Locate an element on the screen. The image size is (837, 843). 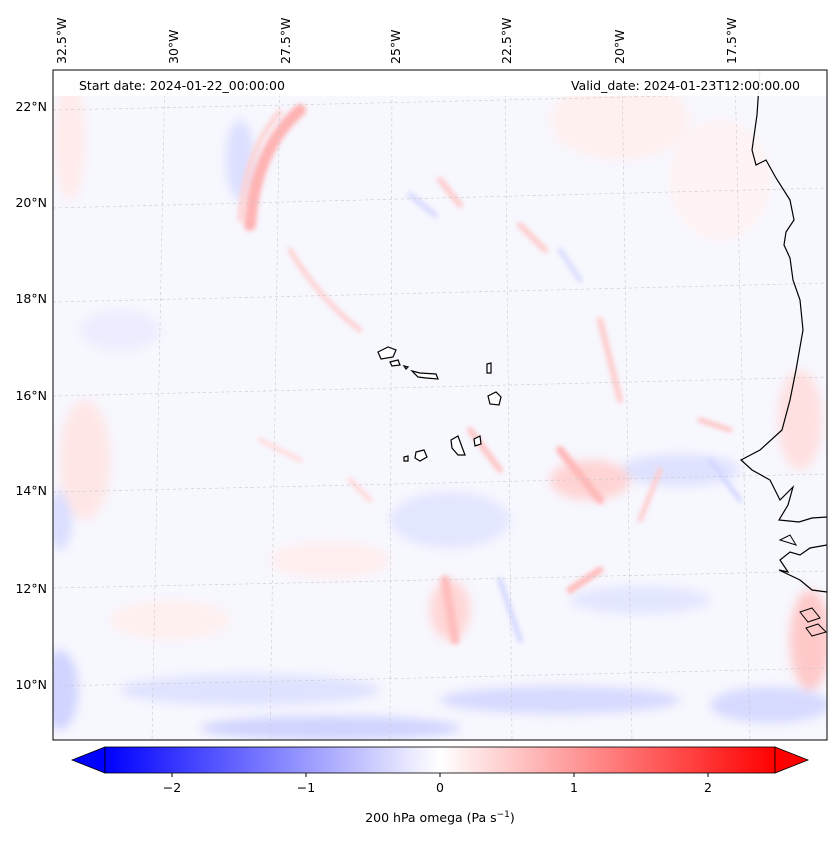
colorbar: −2 −1 0 1 2 200 hPa omega (Pa s−1) is located at coordinates (440, 785).